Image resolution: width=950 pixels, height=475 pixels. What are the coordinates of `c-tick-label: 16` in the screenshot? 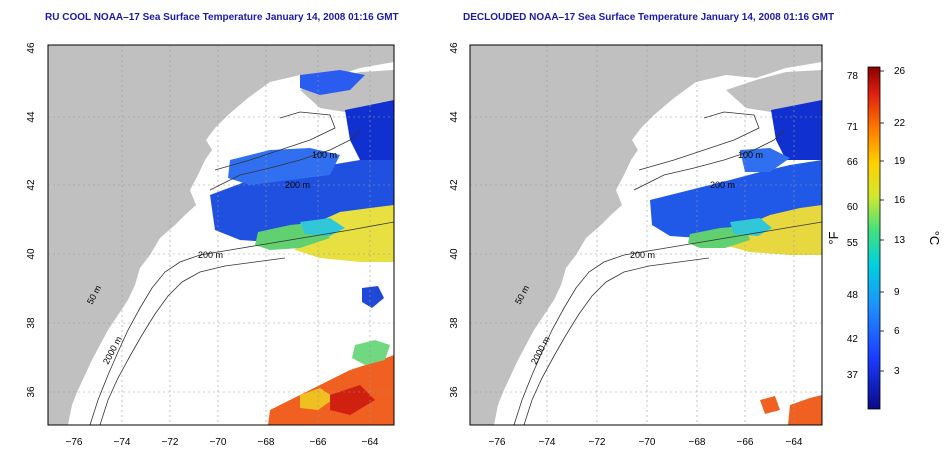 It's located at (900, 200).